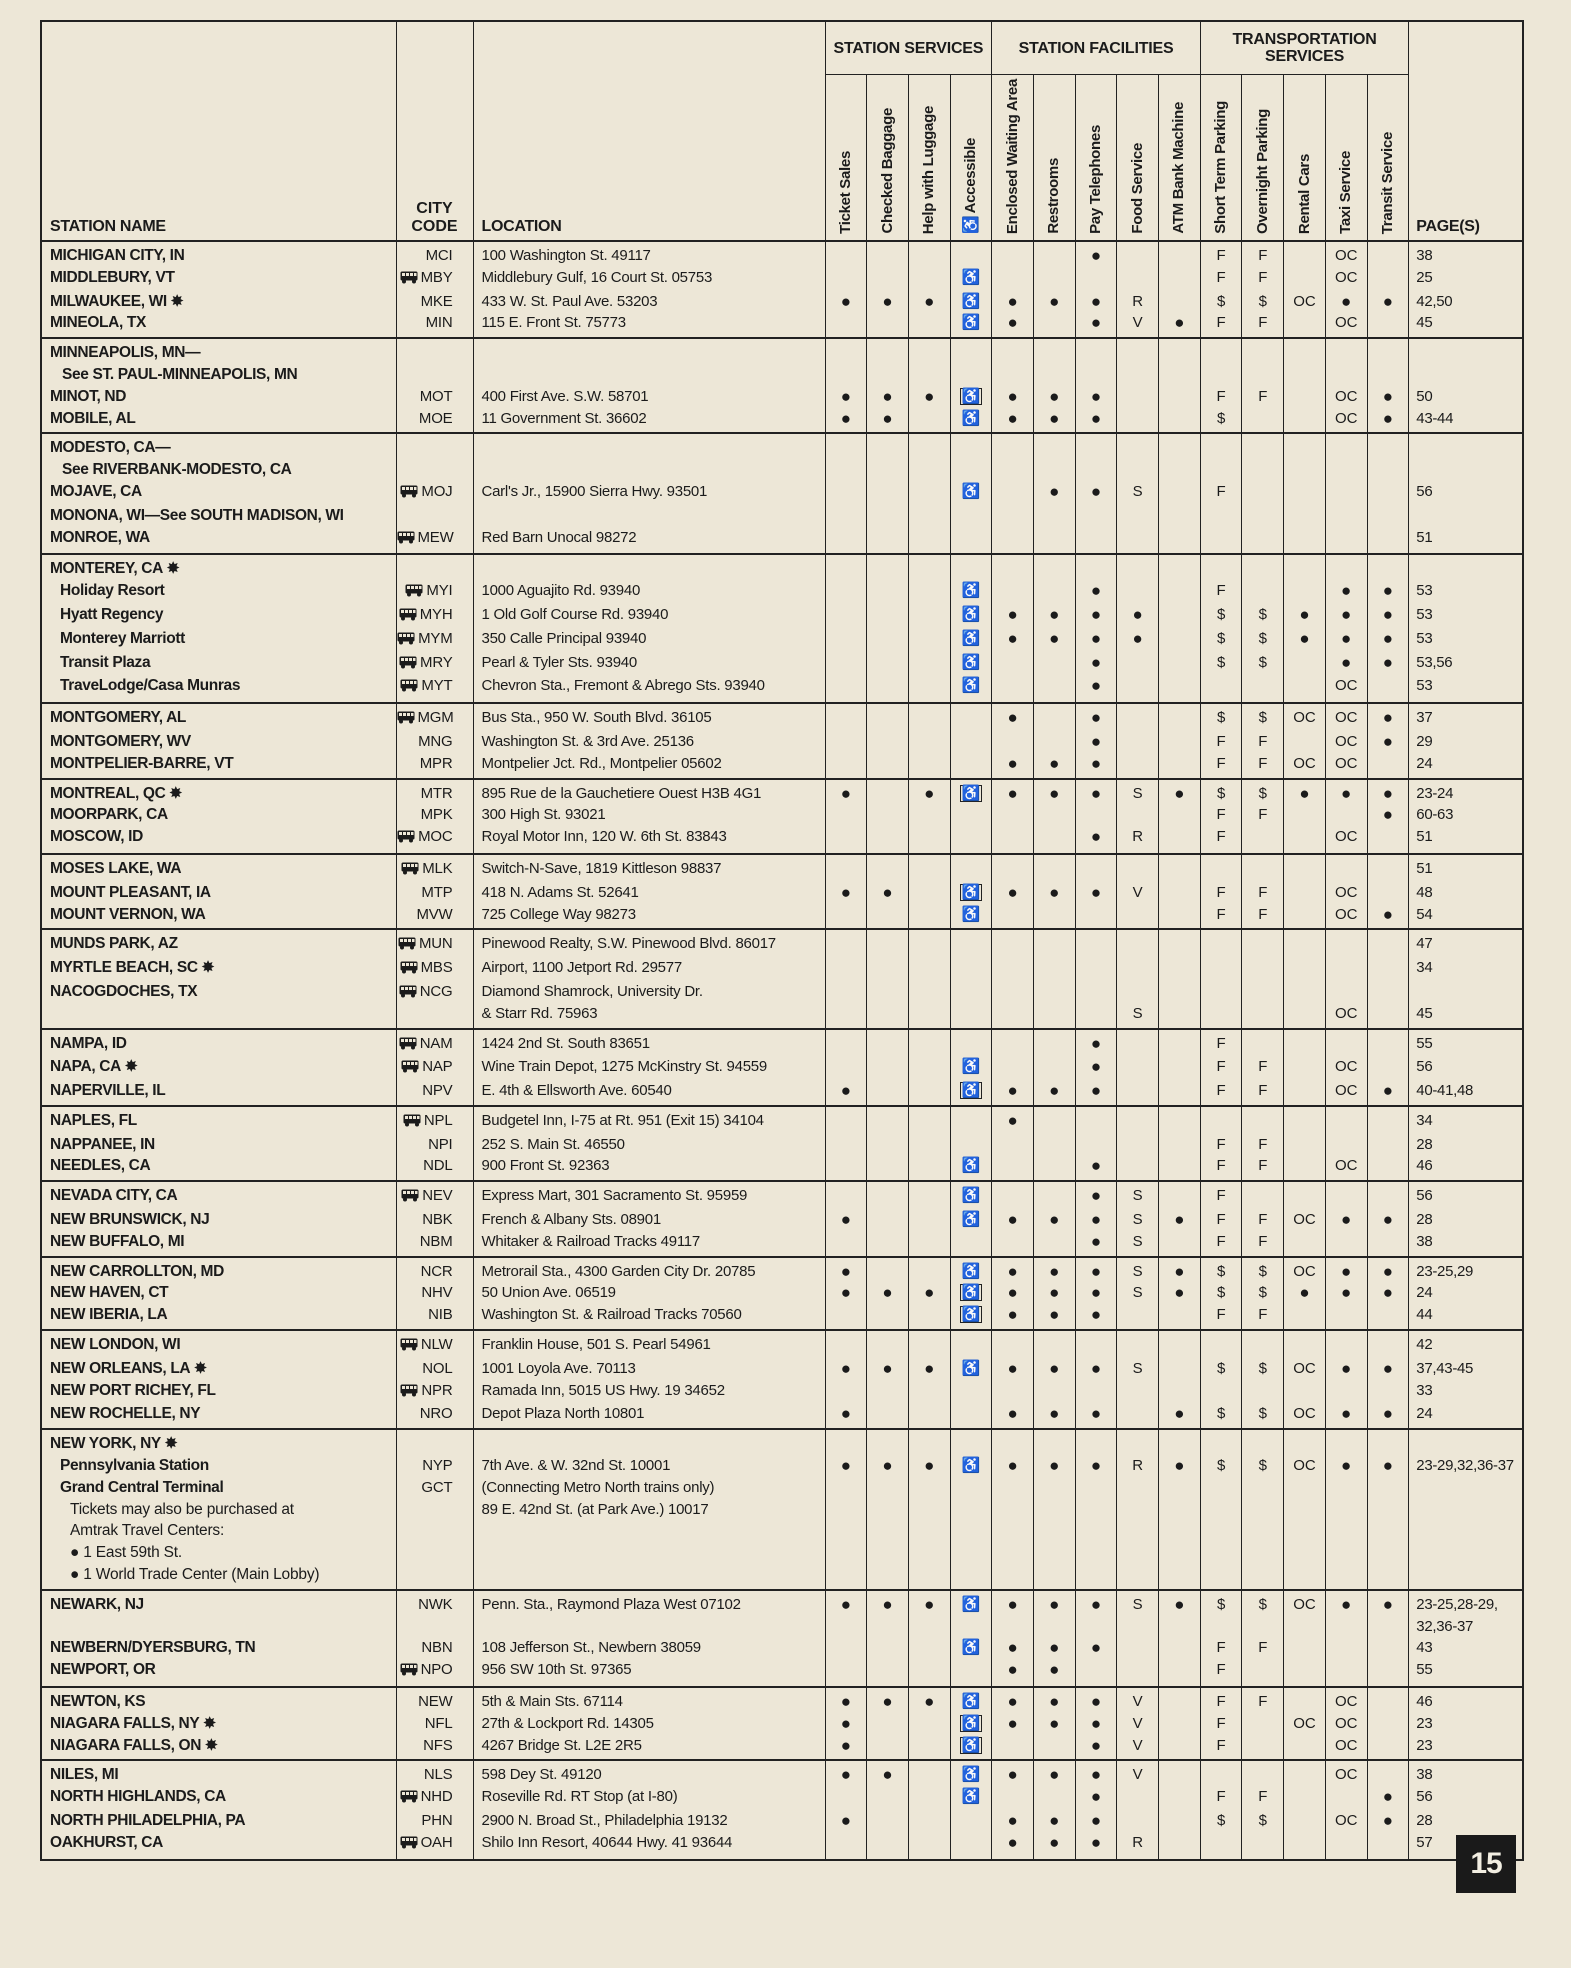  I want to click on facility-cell: OC, so click(1346, 278).